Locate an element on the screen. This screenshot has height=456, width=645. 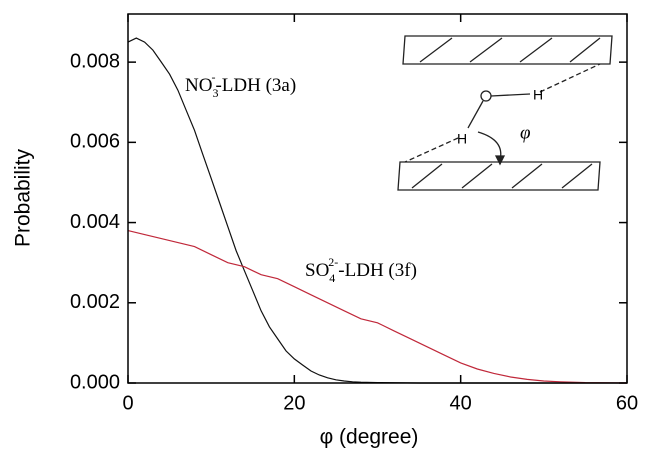
series-label: NO3 --LDH (3a) is located at coordinates (240, 85).